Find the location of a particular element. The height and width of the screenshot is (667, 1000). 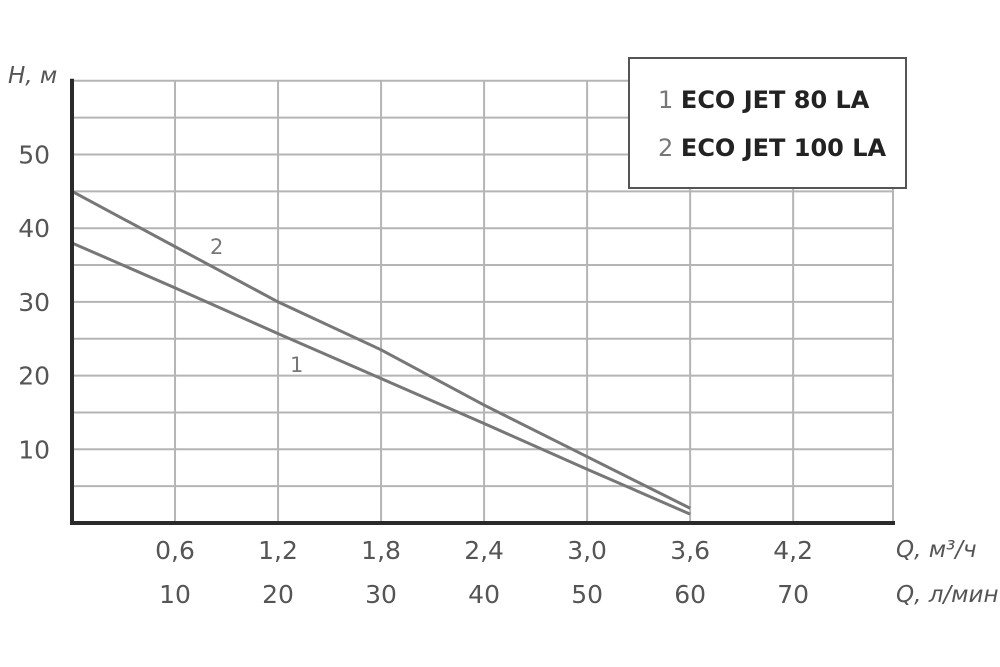

curve-label-1: 1 is located at coordinates (296, 365).